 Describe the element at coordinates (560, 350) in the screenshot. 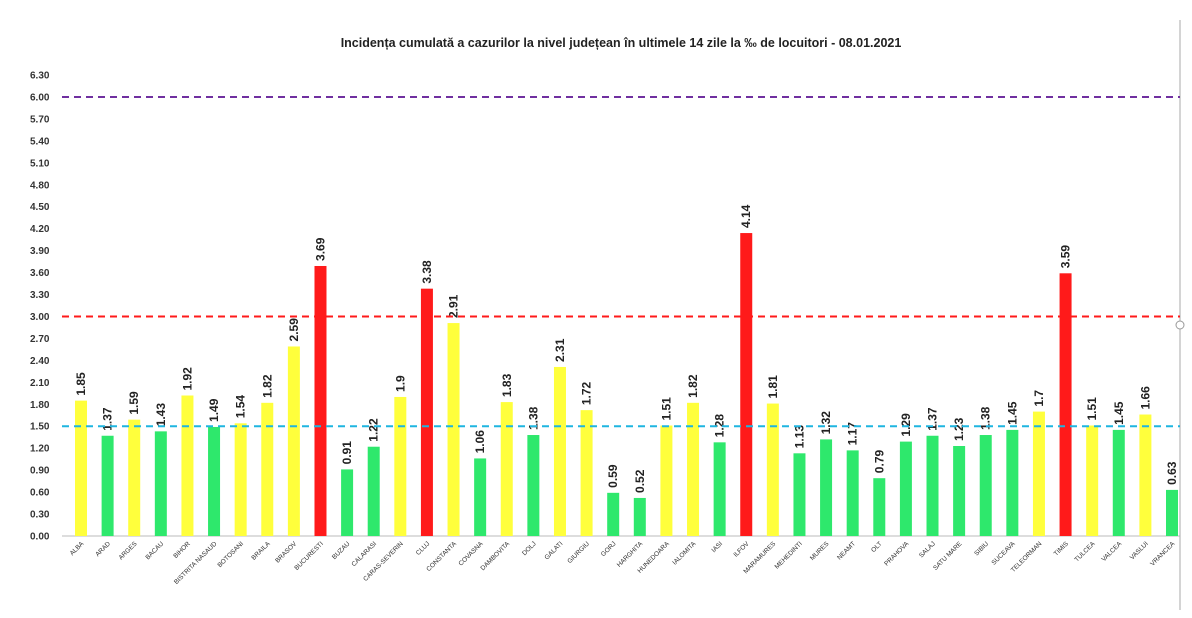

I see `value-label: 2.31` at that location.